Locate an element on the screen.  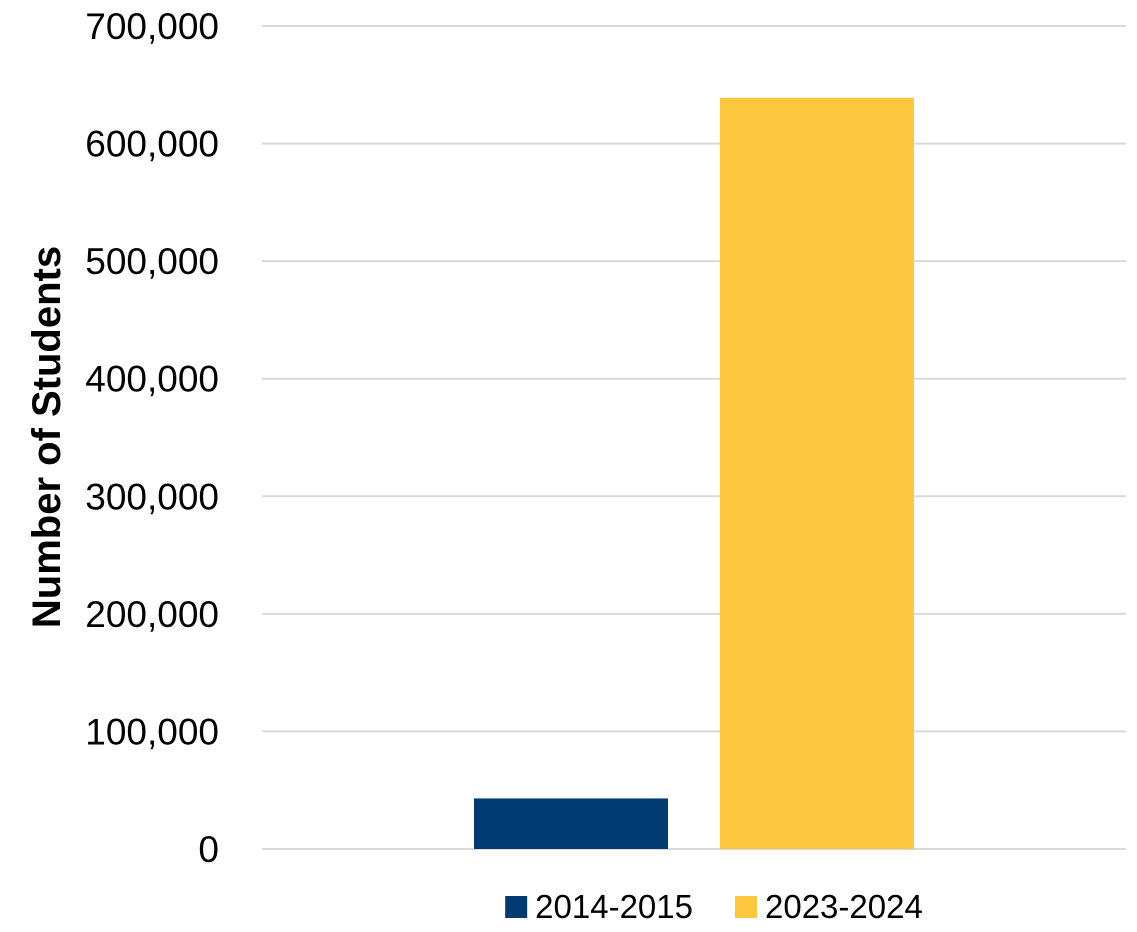
legend-label: 2014-2015 is located at coordinates (614, 906).